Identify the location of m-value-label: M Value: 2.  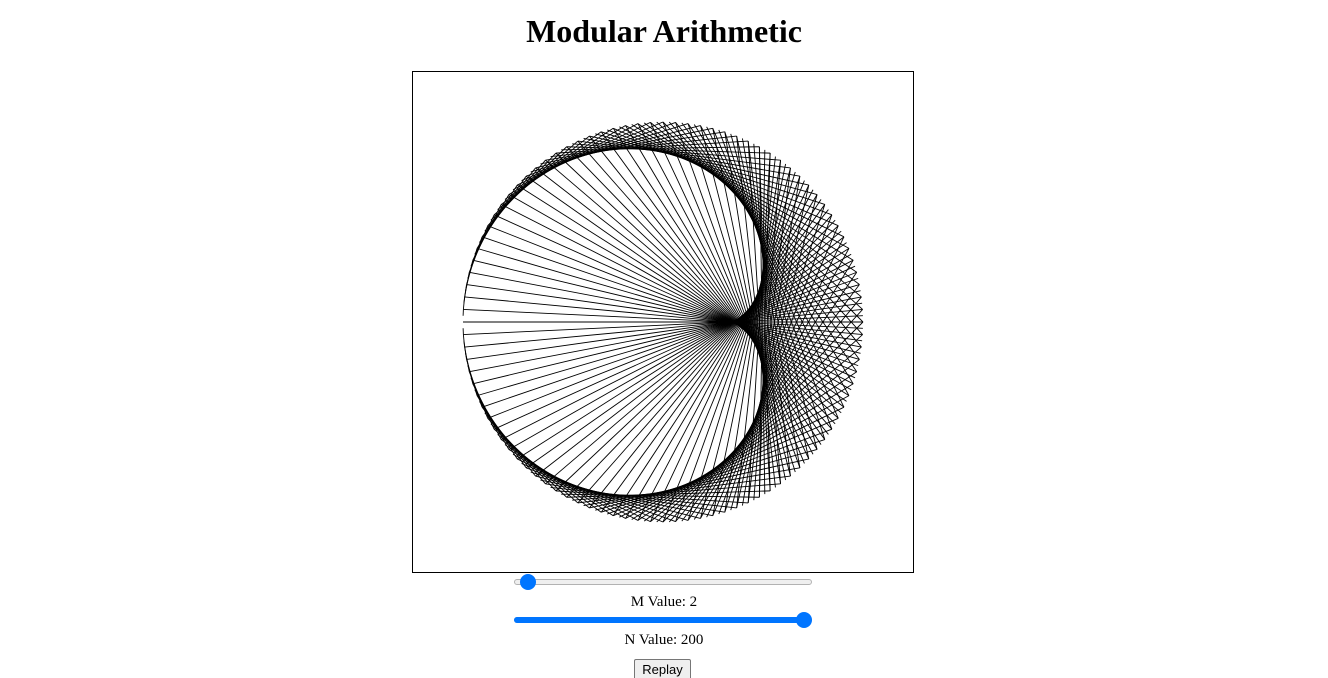
(664, 602).